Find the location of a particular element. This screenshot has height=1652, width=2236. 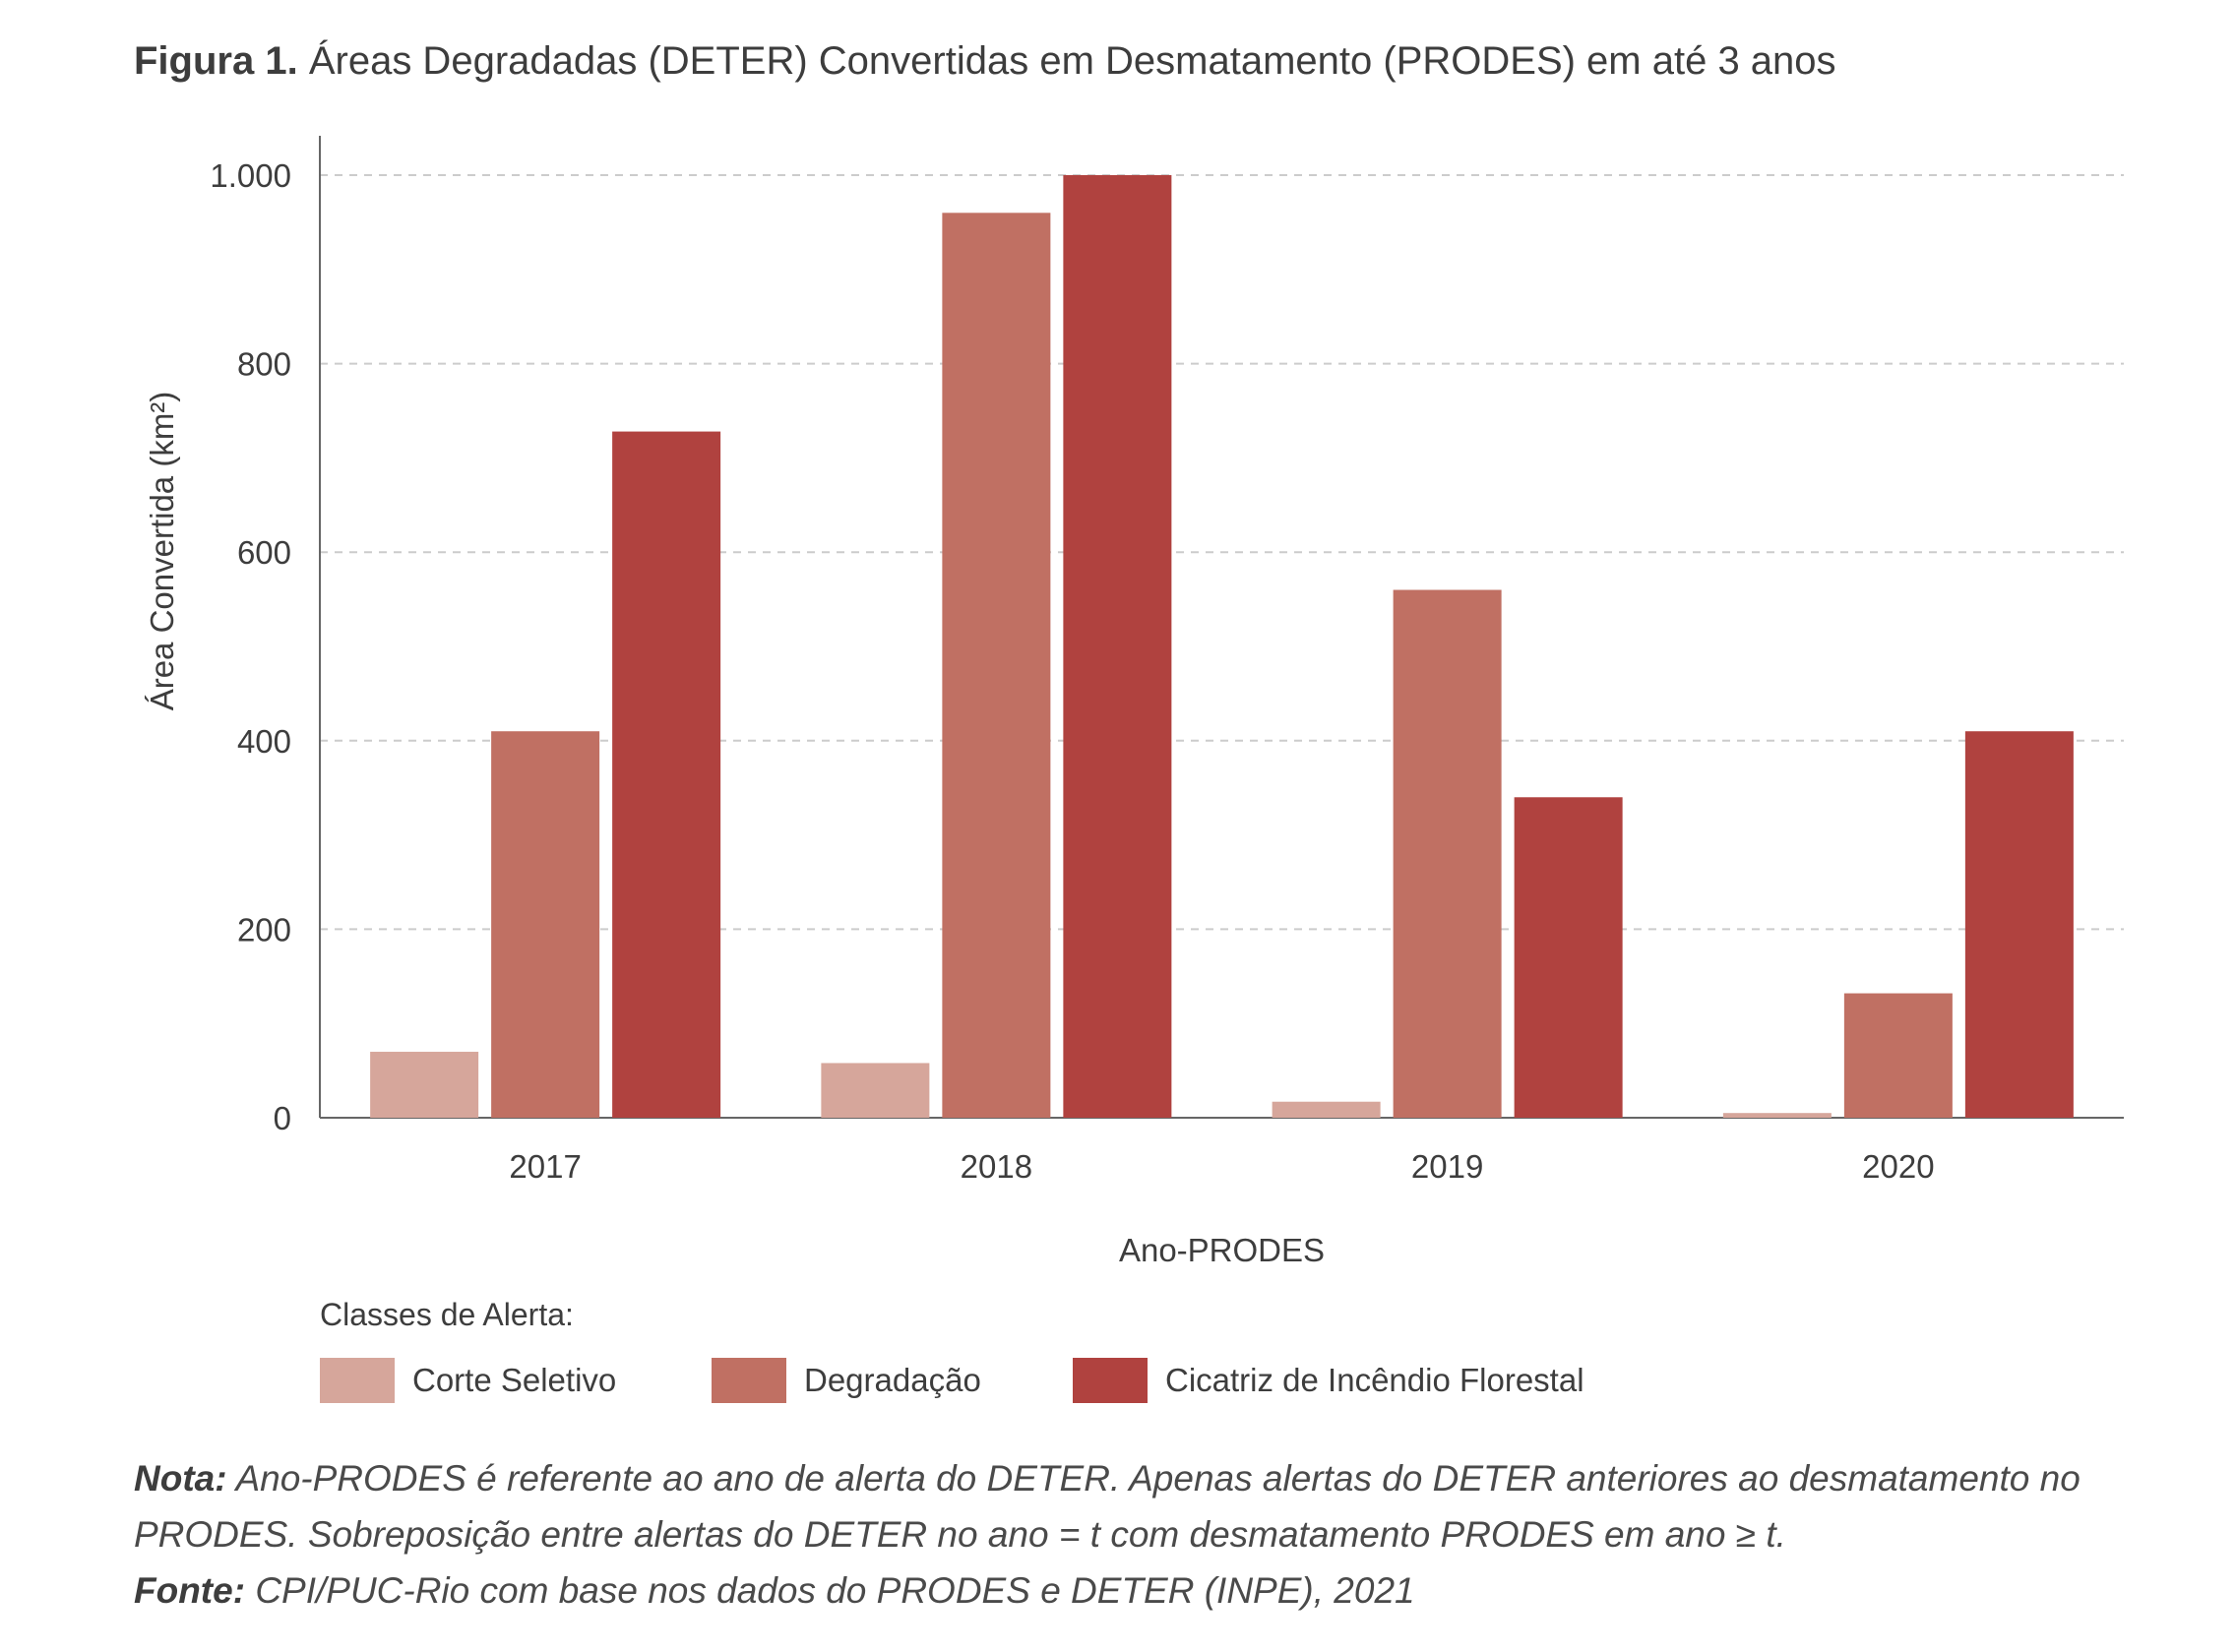

legend-swatch-corte-seletivo is located at coordinates (357, 1380).